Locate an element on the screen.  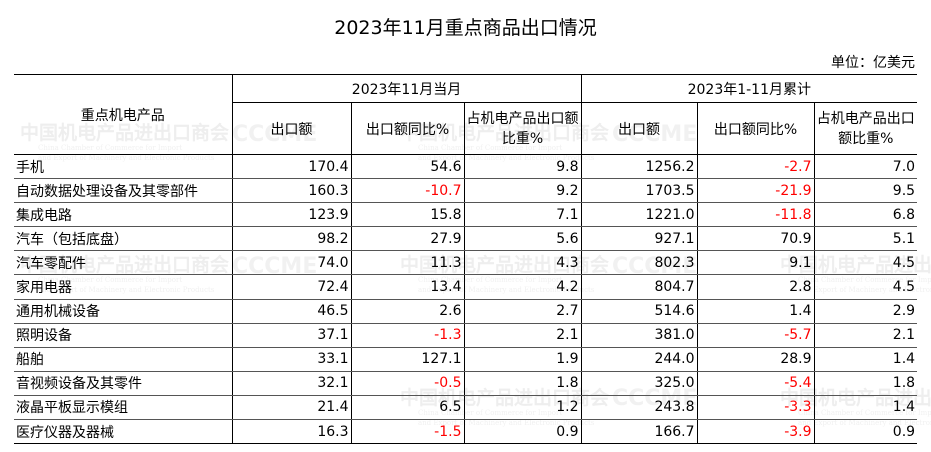
cumulative-share: 6.8 is located at coordinates (865, 215).